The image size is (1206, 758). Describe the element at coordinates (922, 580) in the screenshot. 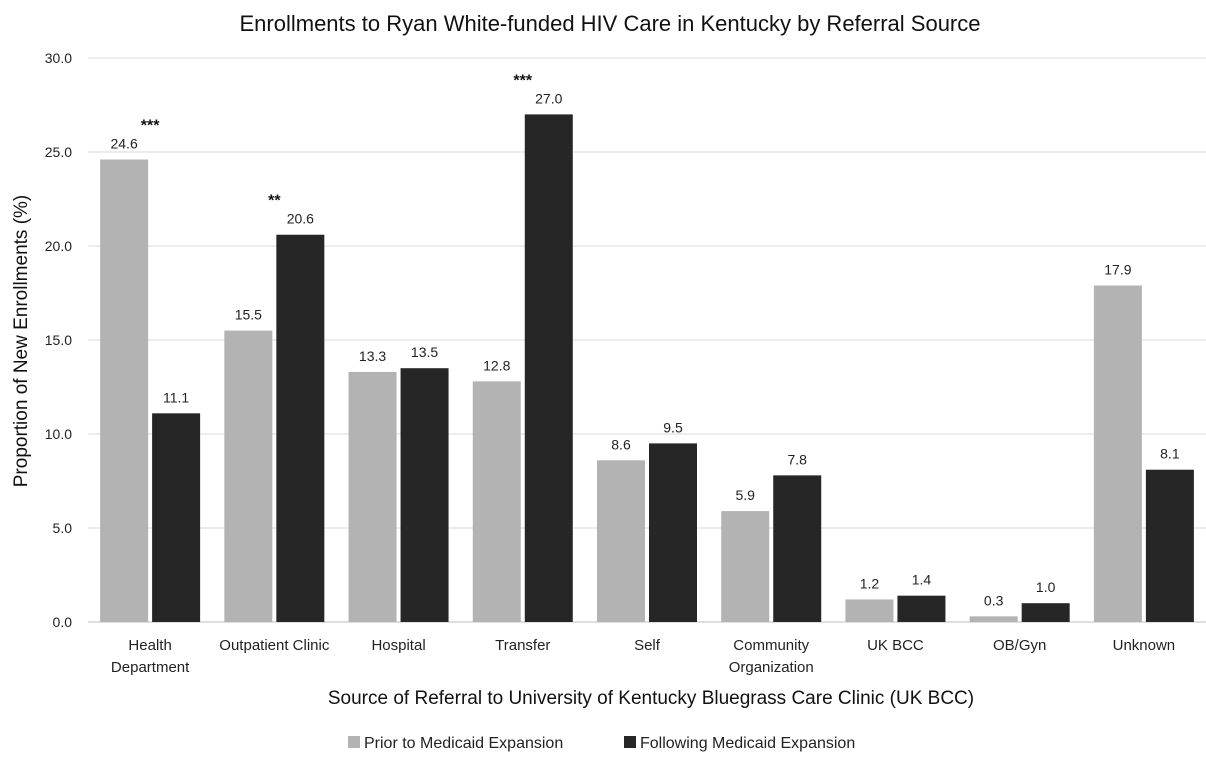

I see `data-label: 1.4` at that location.